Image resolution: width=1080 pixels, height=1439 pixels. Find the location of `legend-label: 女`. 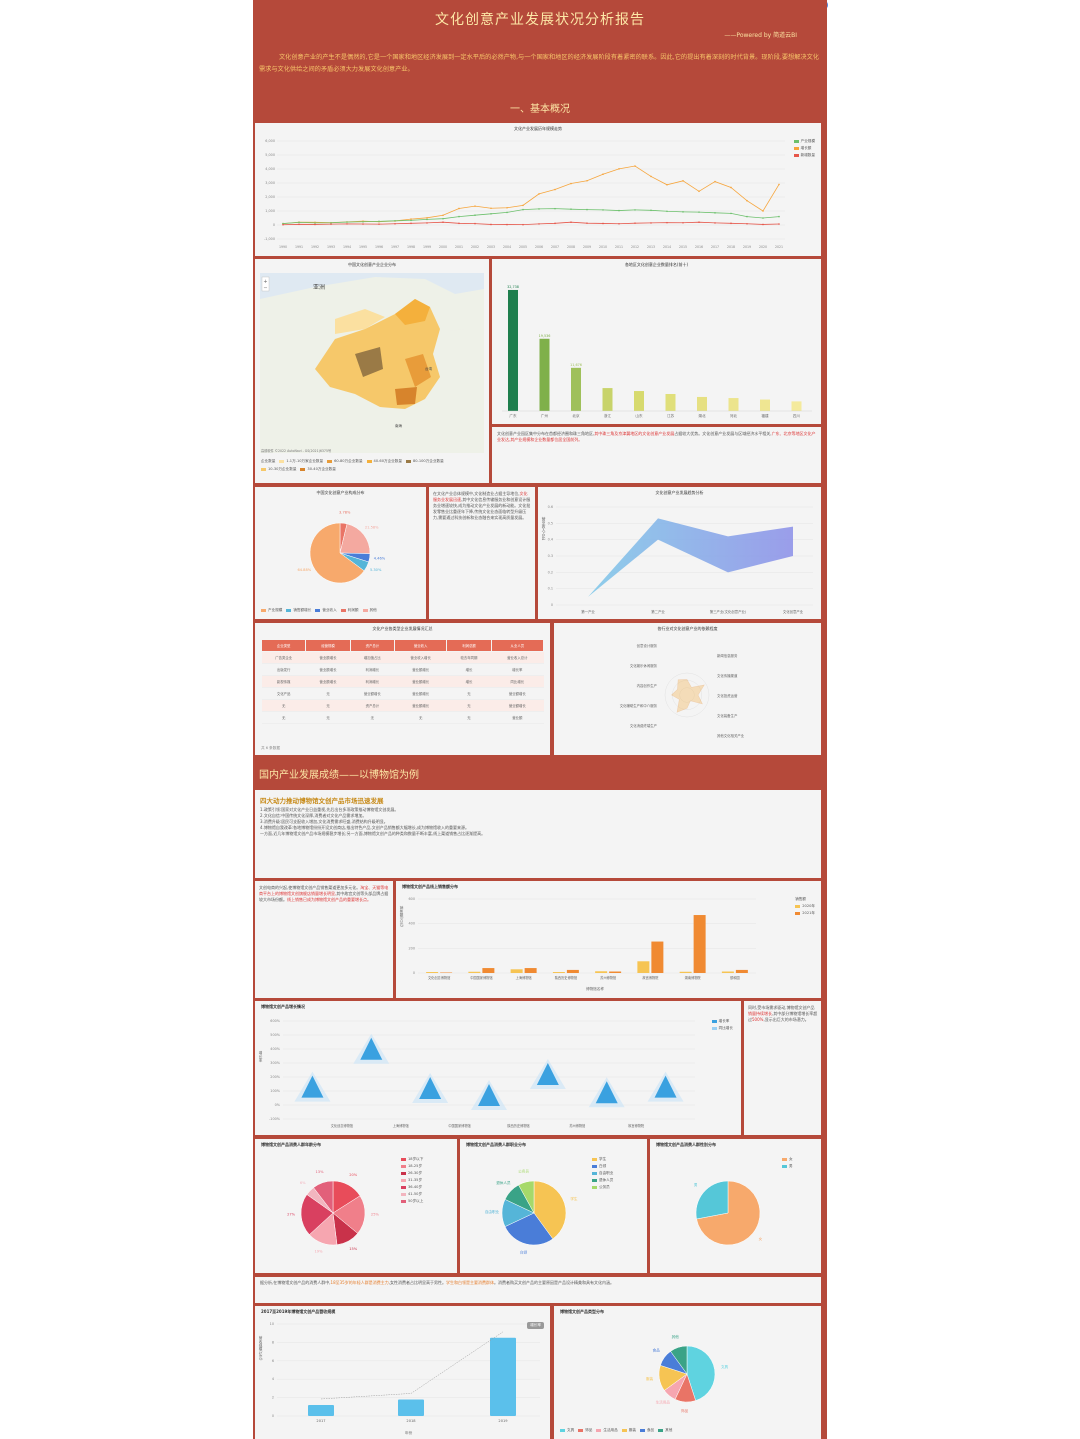

legend-label: 女 is located at coordinates (791, 1159).